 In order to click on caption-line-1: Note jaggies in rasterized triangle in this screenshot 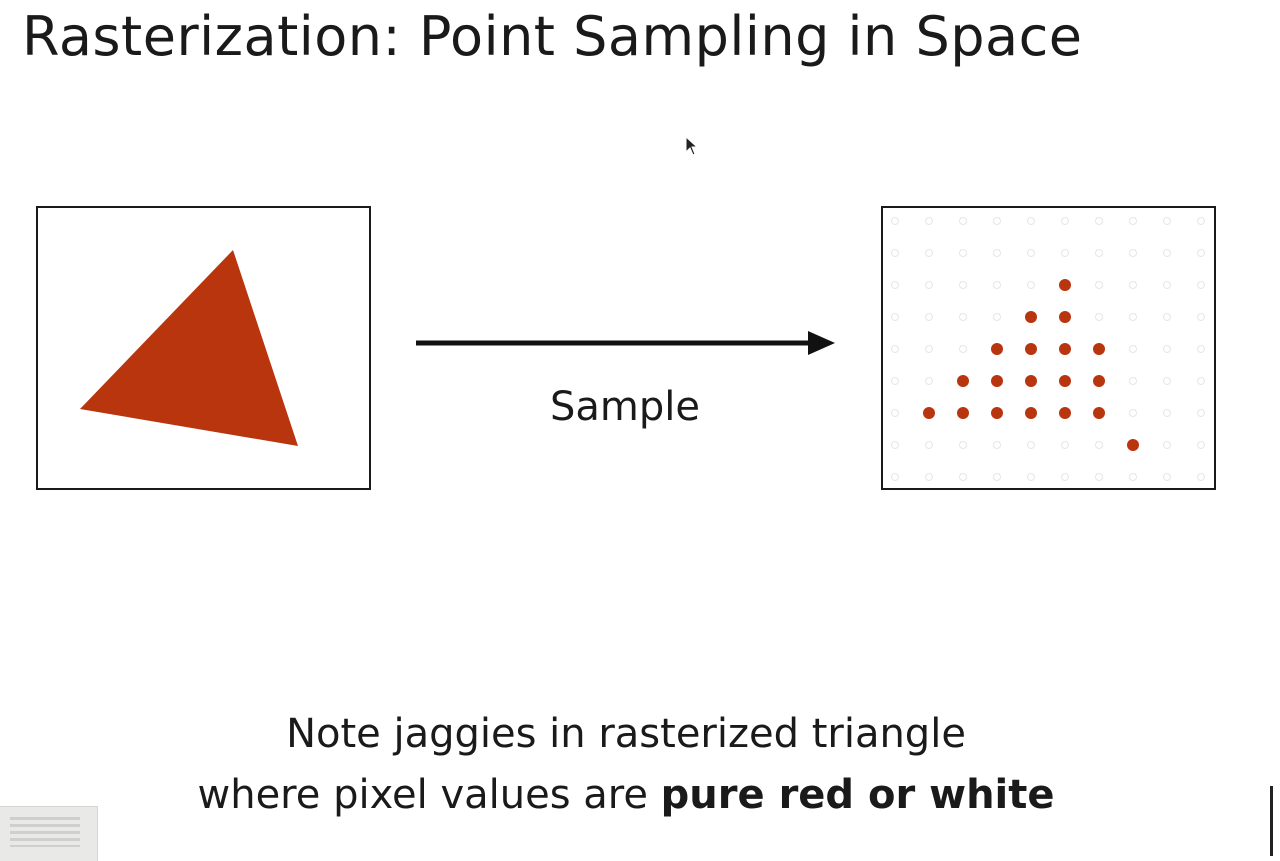, I will do `click(626, 734)`.